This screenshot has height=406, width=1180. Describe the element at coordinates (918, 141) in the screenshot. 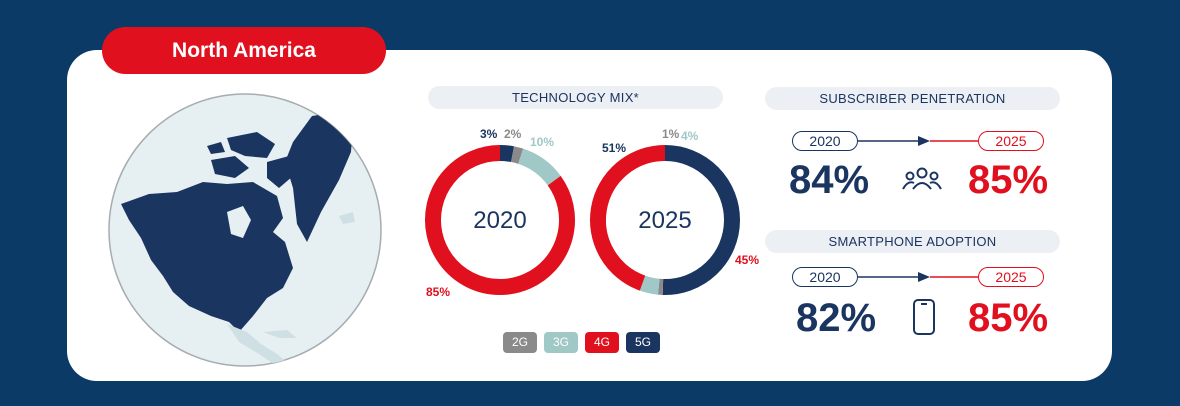

I see `subscriber-arrow` at that location.